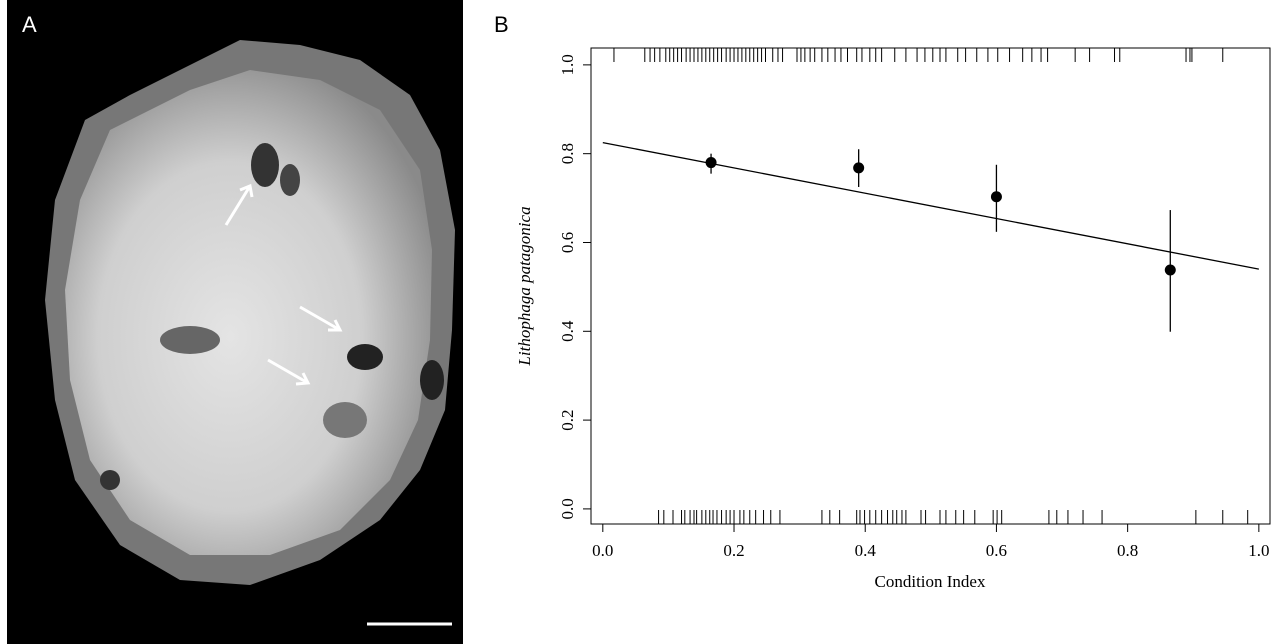 The width and height of the screenshot is (1276, 644). I want to click on y-tick-label: 0.4, so click(567, 331).